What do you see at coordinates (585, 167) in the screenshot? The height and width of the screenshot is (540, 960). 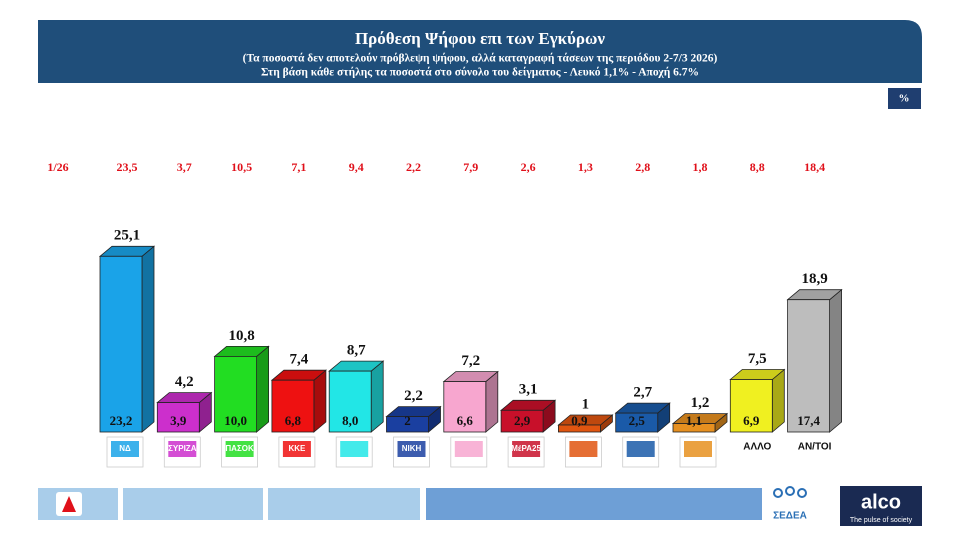 I see `comparison-value: 1,3` at bounding box center [585, 167].